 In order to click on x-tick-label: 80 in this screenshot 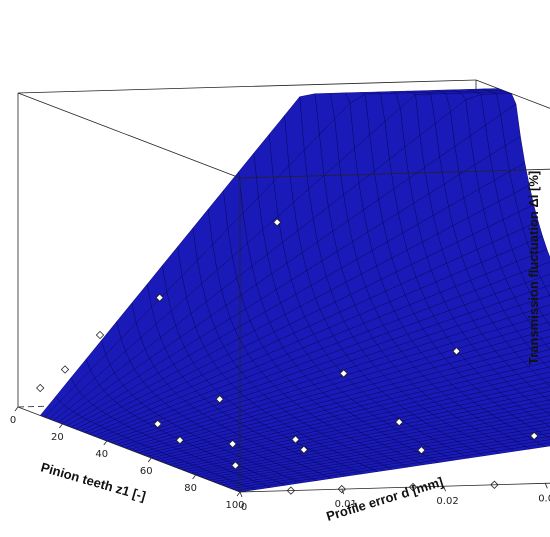, I will do `click(190, 488)`.